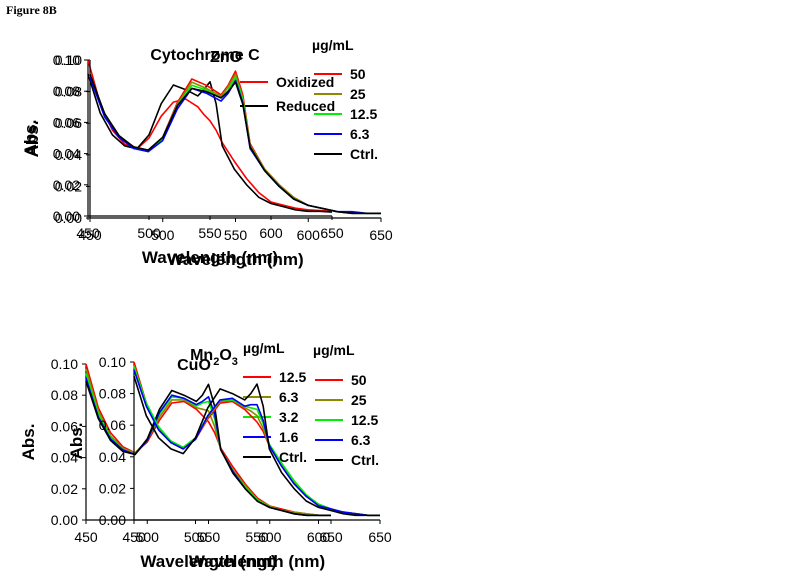  I want to click on figure-label: Figure 8B, so click(31, 10).